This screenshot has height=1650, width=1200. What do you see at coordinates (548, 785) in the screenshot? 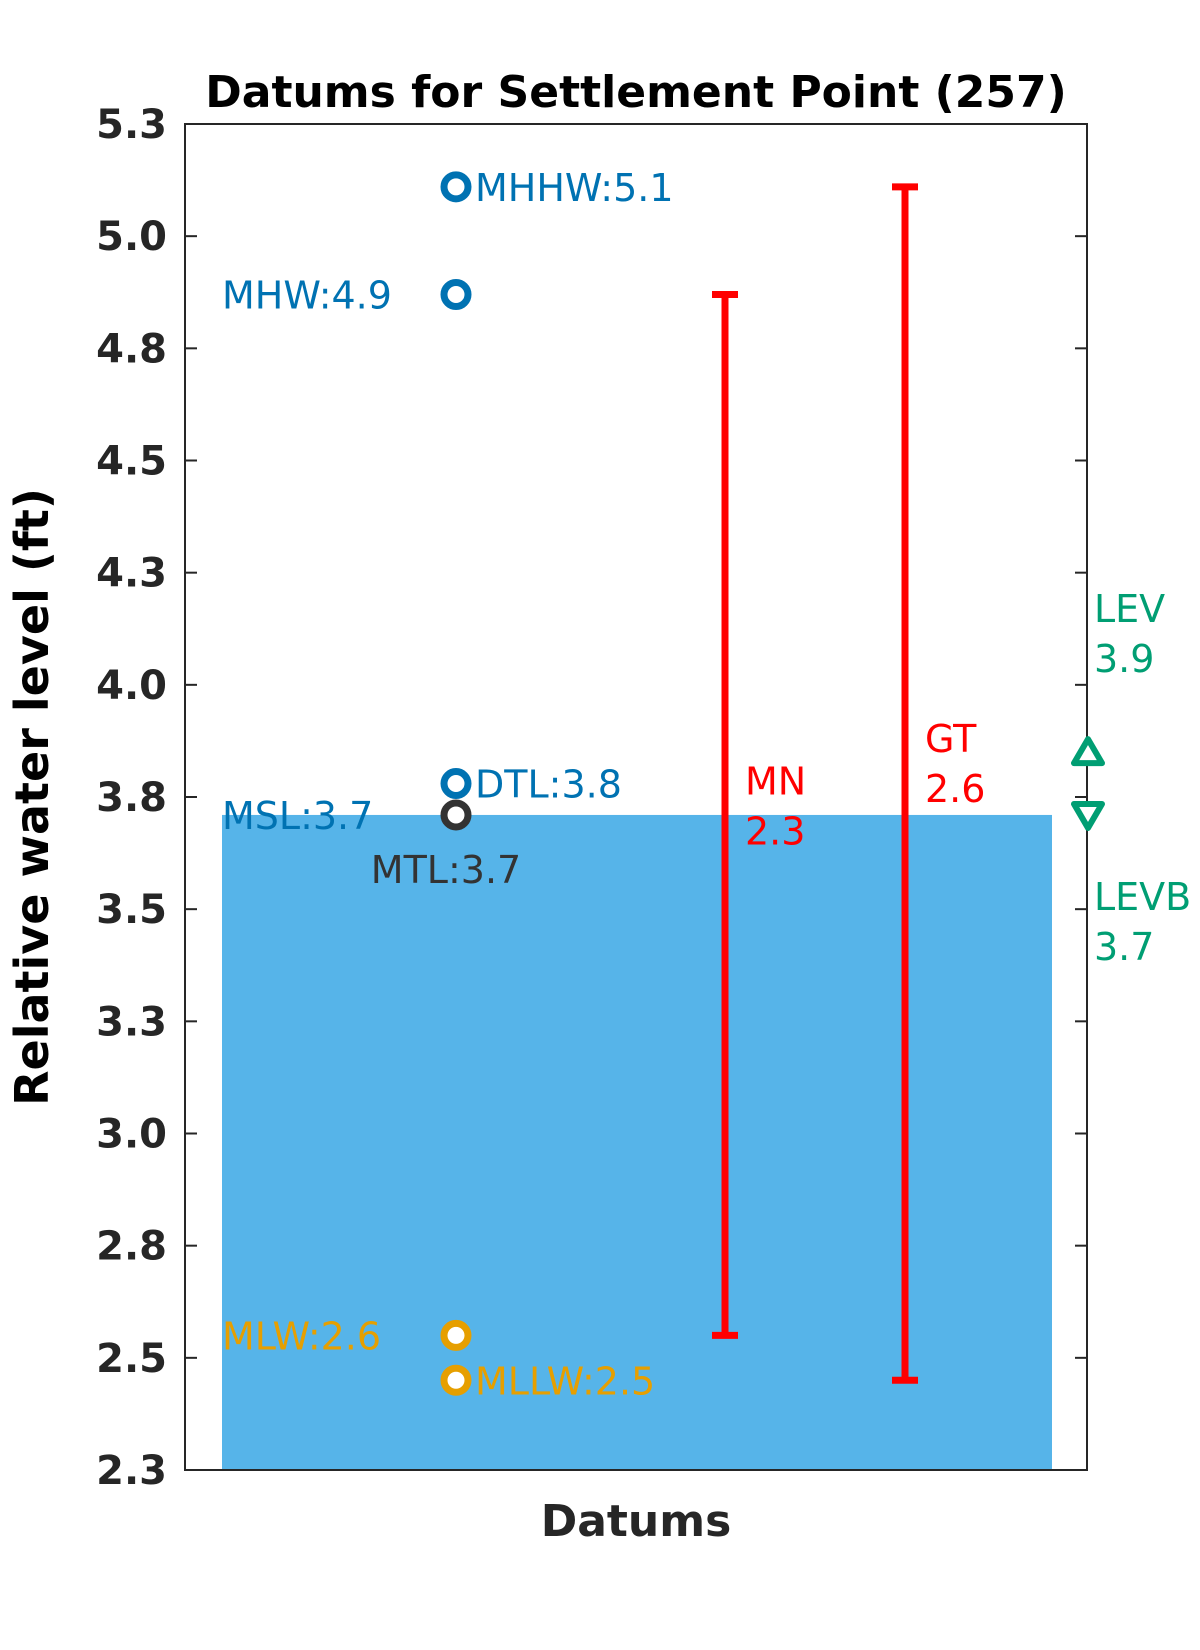
I see `datum-label-dtl: DTL:3.8` at bounding box center [548, 785].